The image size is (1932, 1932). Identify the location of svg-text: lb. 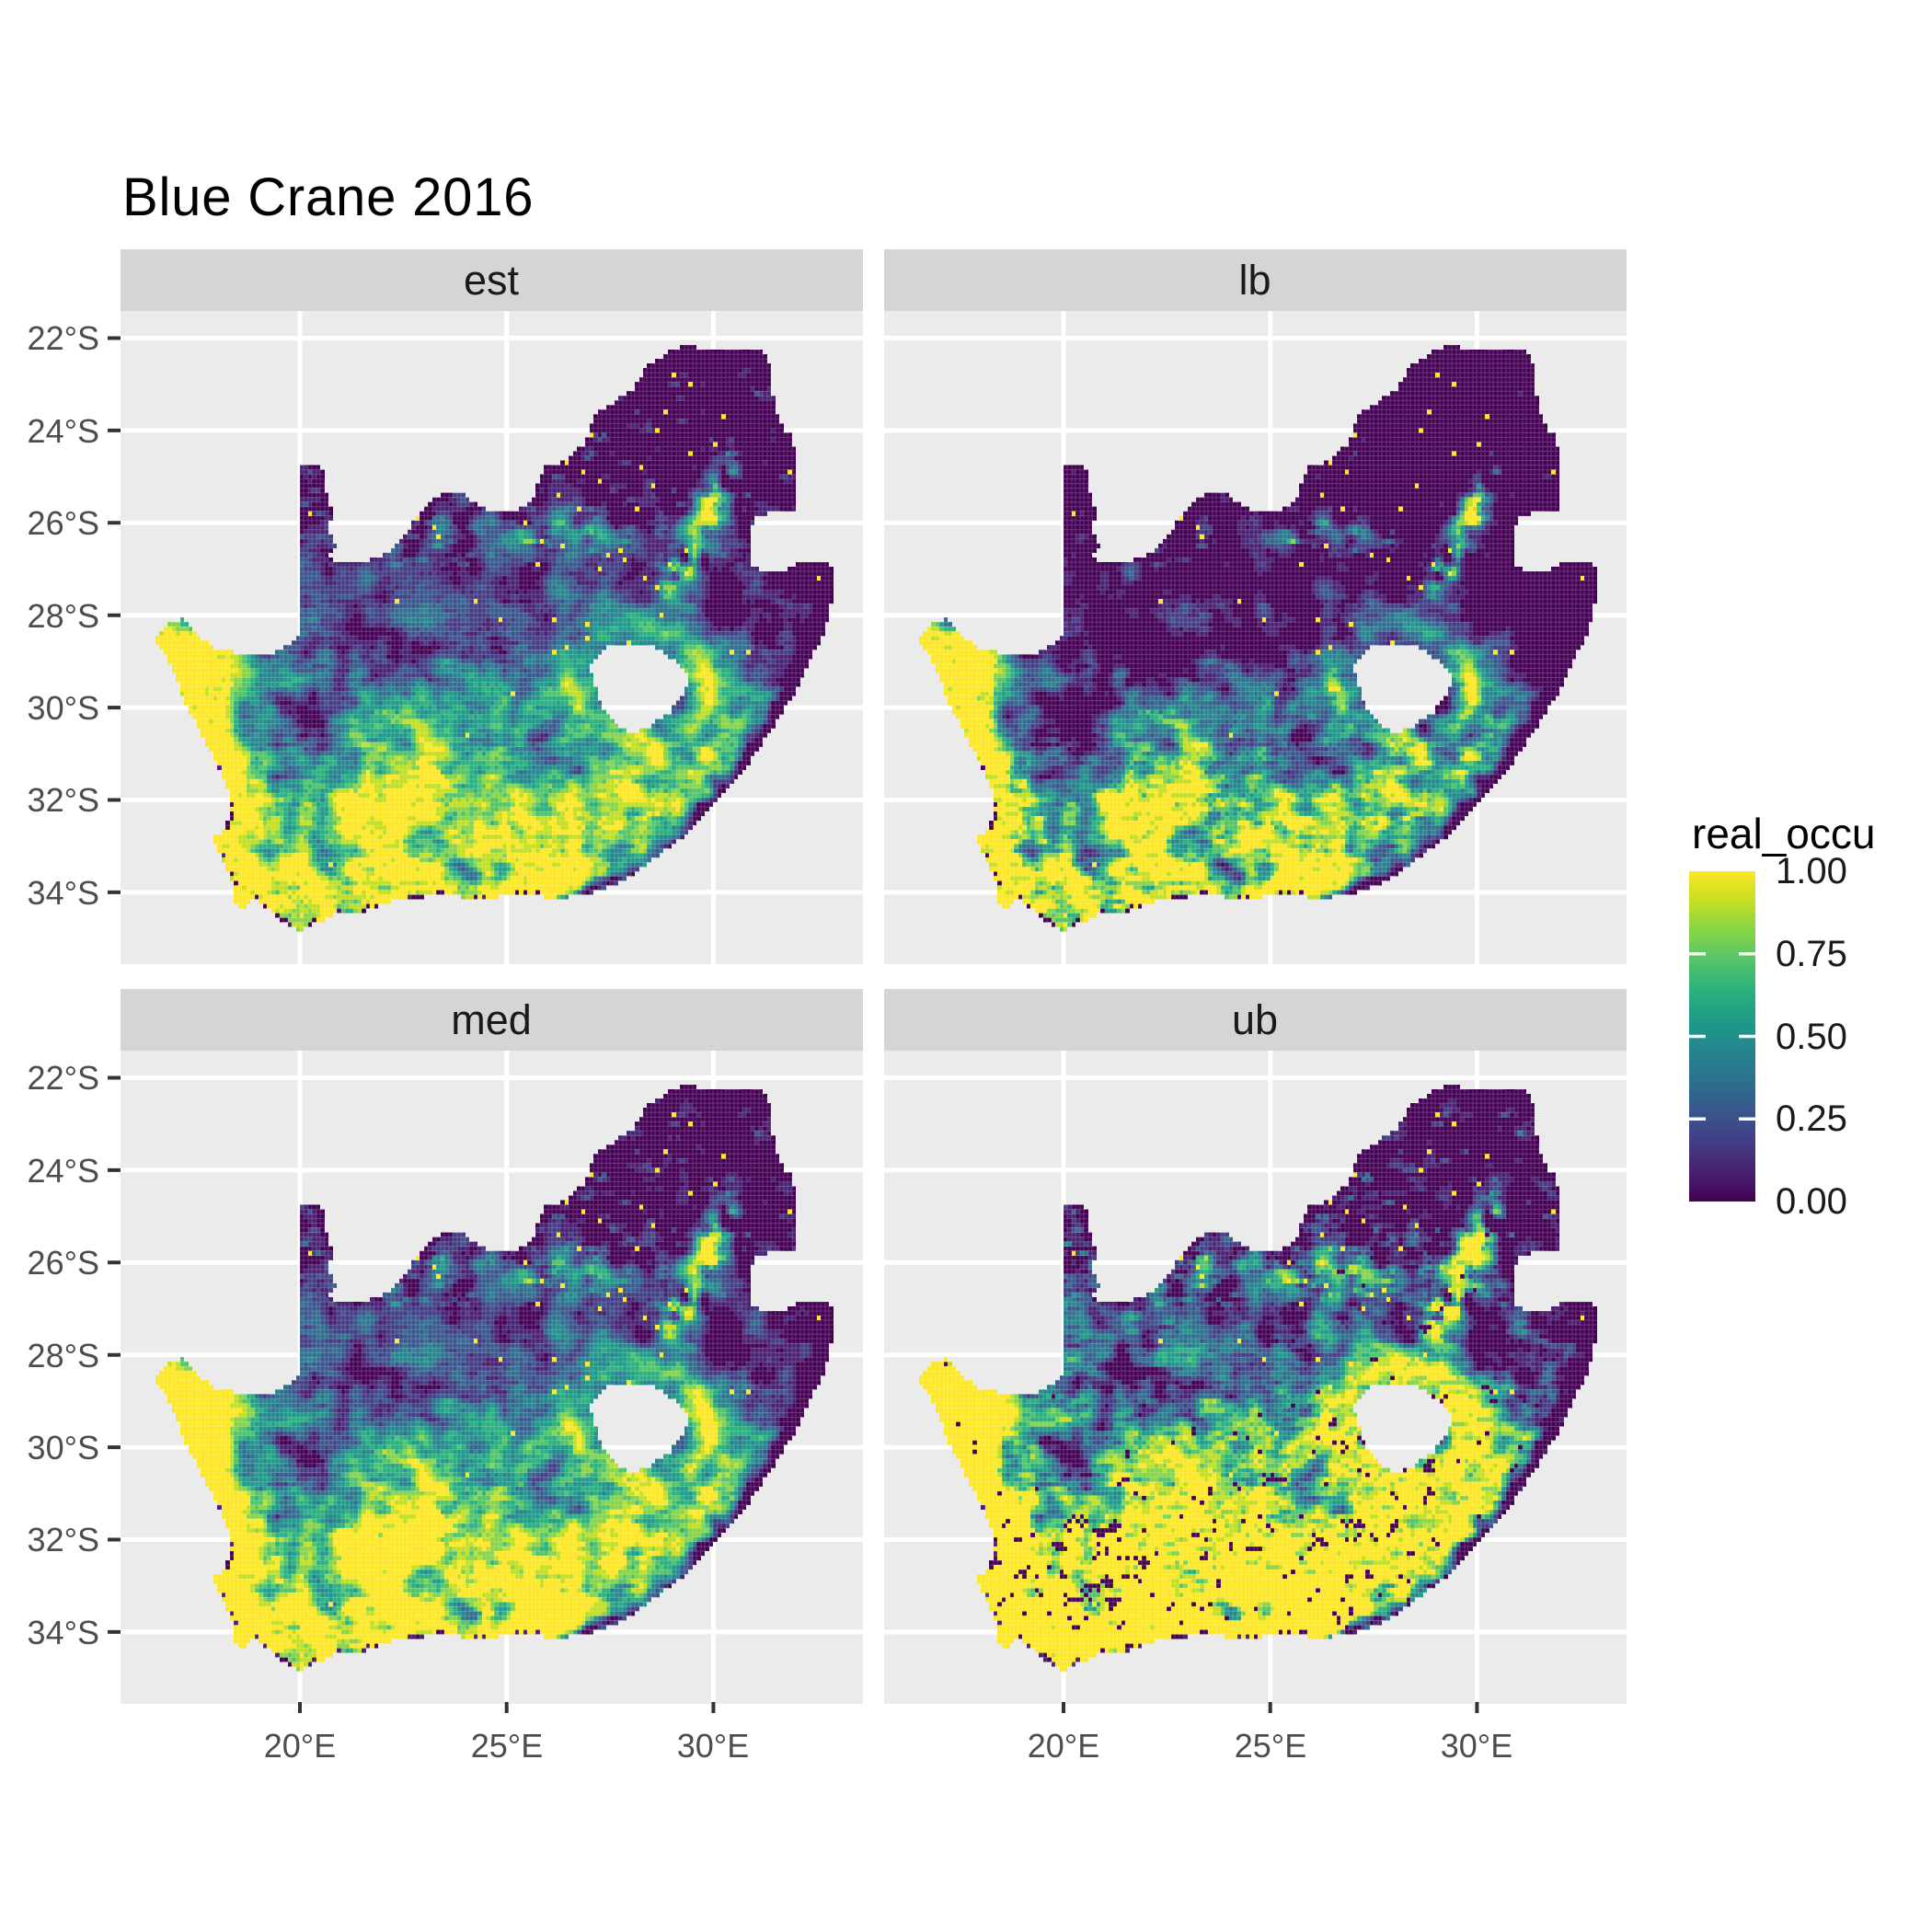
(1254, 280).